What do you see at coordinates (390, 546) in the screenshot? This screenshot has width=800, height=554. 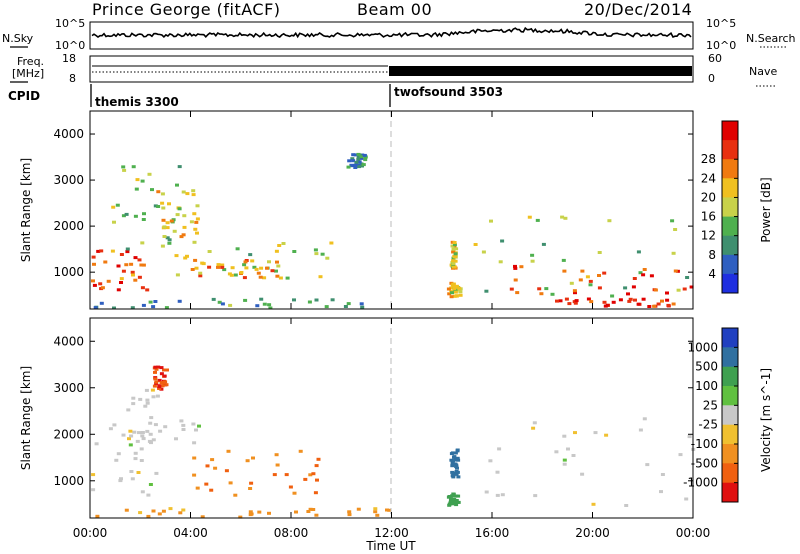 I see `x-axis-label: Time UT` at bounding box center [390, 546].